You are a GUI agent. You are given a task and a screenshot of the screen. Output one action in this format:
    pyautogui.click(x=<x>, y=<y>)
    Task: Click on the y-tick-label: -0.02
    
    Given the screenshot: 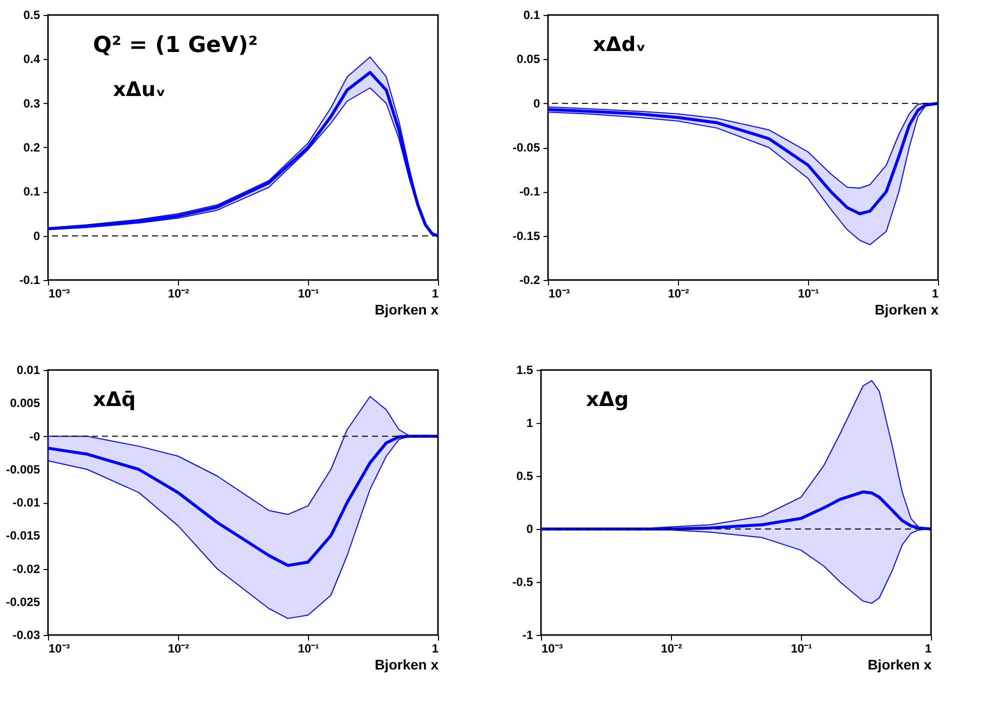 What is the action you would take?
    pyautogui.click(x=26, y=569)
    